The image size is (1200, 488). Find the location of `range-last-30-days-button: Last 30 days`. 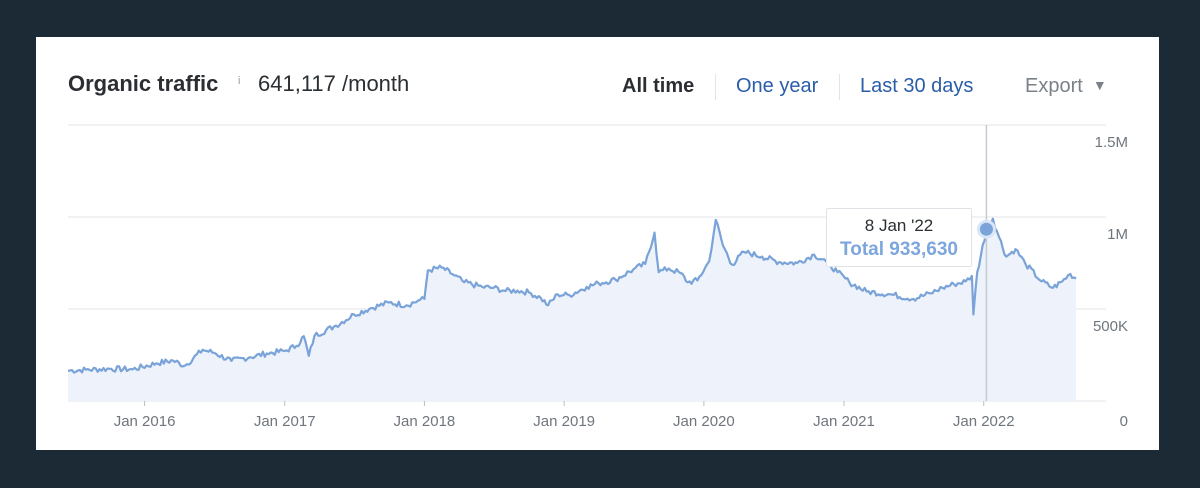

range-last-30-days-button: Last 30 days is located at coordinates (917, 86).